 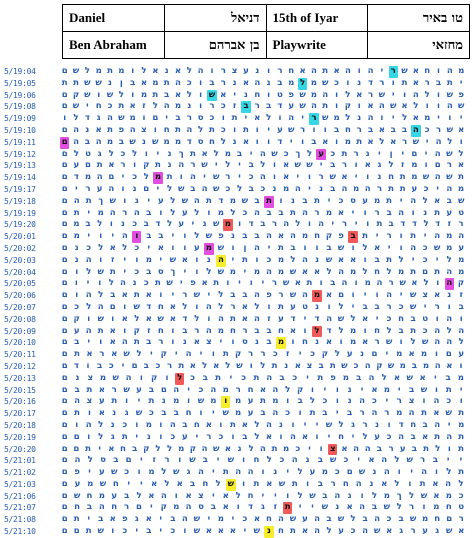 I want to click on grid-letter: נ, so click(x=317, y=259).